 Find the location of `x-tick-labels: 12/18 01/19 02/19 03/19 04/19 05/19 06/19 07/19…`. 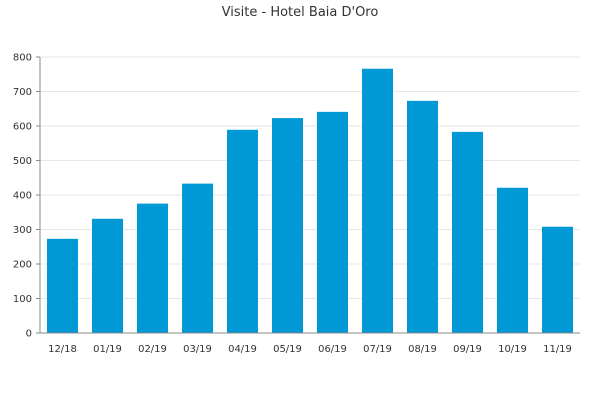

x-tick-labels: 12/18 01/19 02/19 03/19 04/19 05/19 06/19 07/19… is located at coordinates (310, 349).